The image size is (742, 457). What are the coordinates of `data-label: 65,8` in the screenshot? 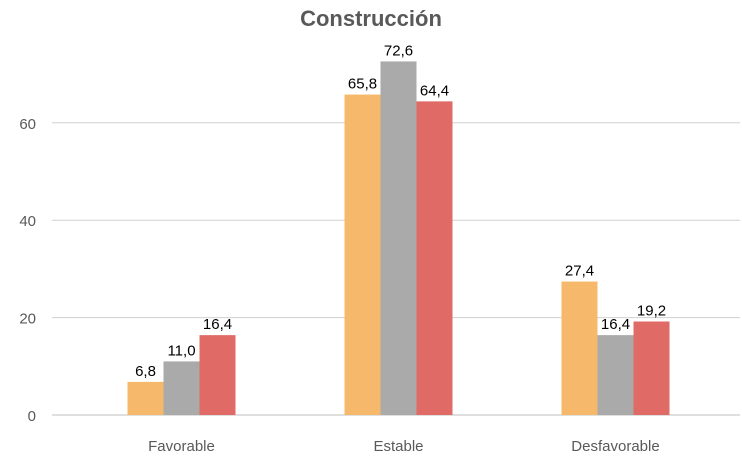 It's located at (362, 84).